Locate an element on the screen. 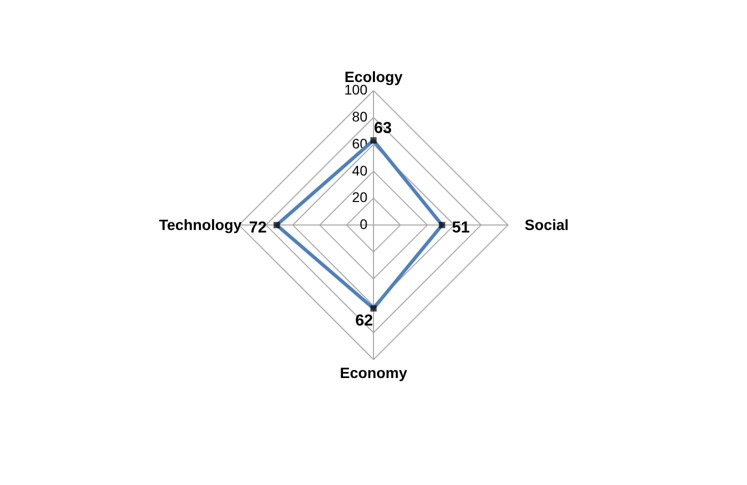 The width and height of the screenshot is (747, 485). data-label: 51 is located at coordinates (461, 228).